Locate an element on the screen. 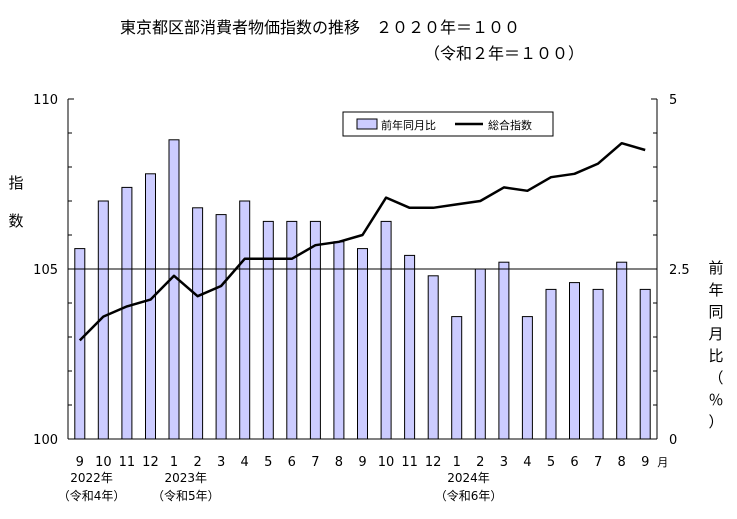 This screenshot has width=737, height=519. year-label: 2023年 is located at coordinates (186, 478).